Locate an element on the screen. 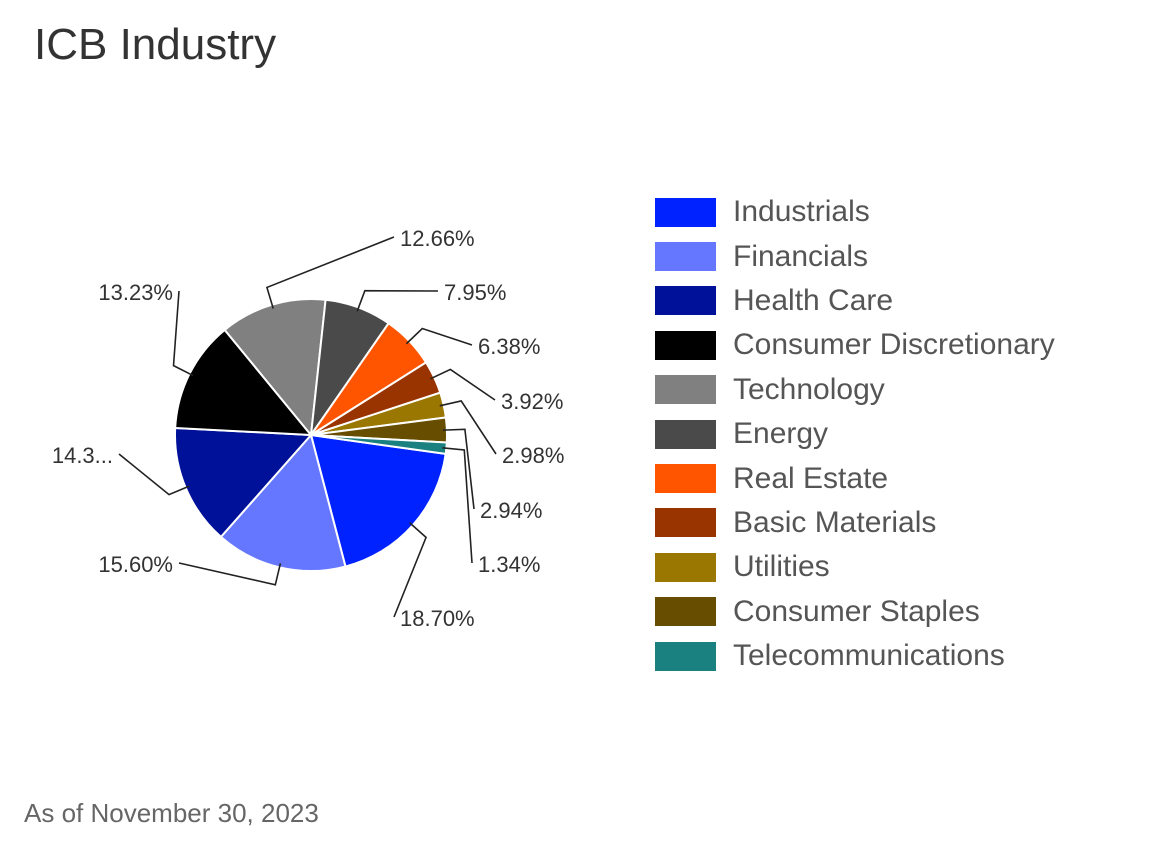 This screenshot has width=1160, height=862. legend-label: Utilities is located at coordinates (781, 567).